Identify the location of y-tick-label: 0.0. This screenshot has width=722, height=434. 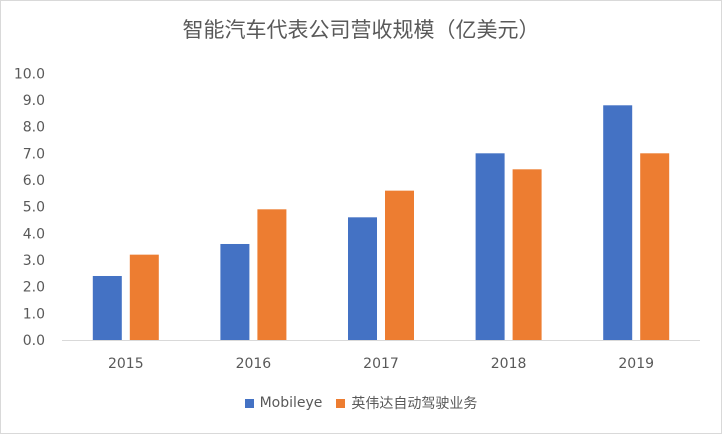
(34, 341).